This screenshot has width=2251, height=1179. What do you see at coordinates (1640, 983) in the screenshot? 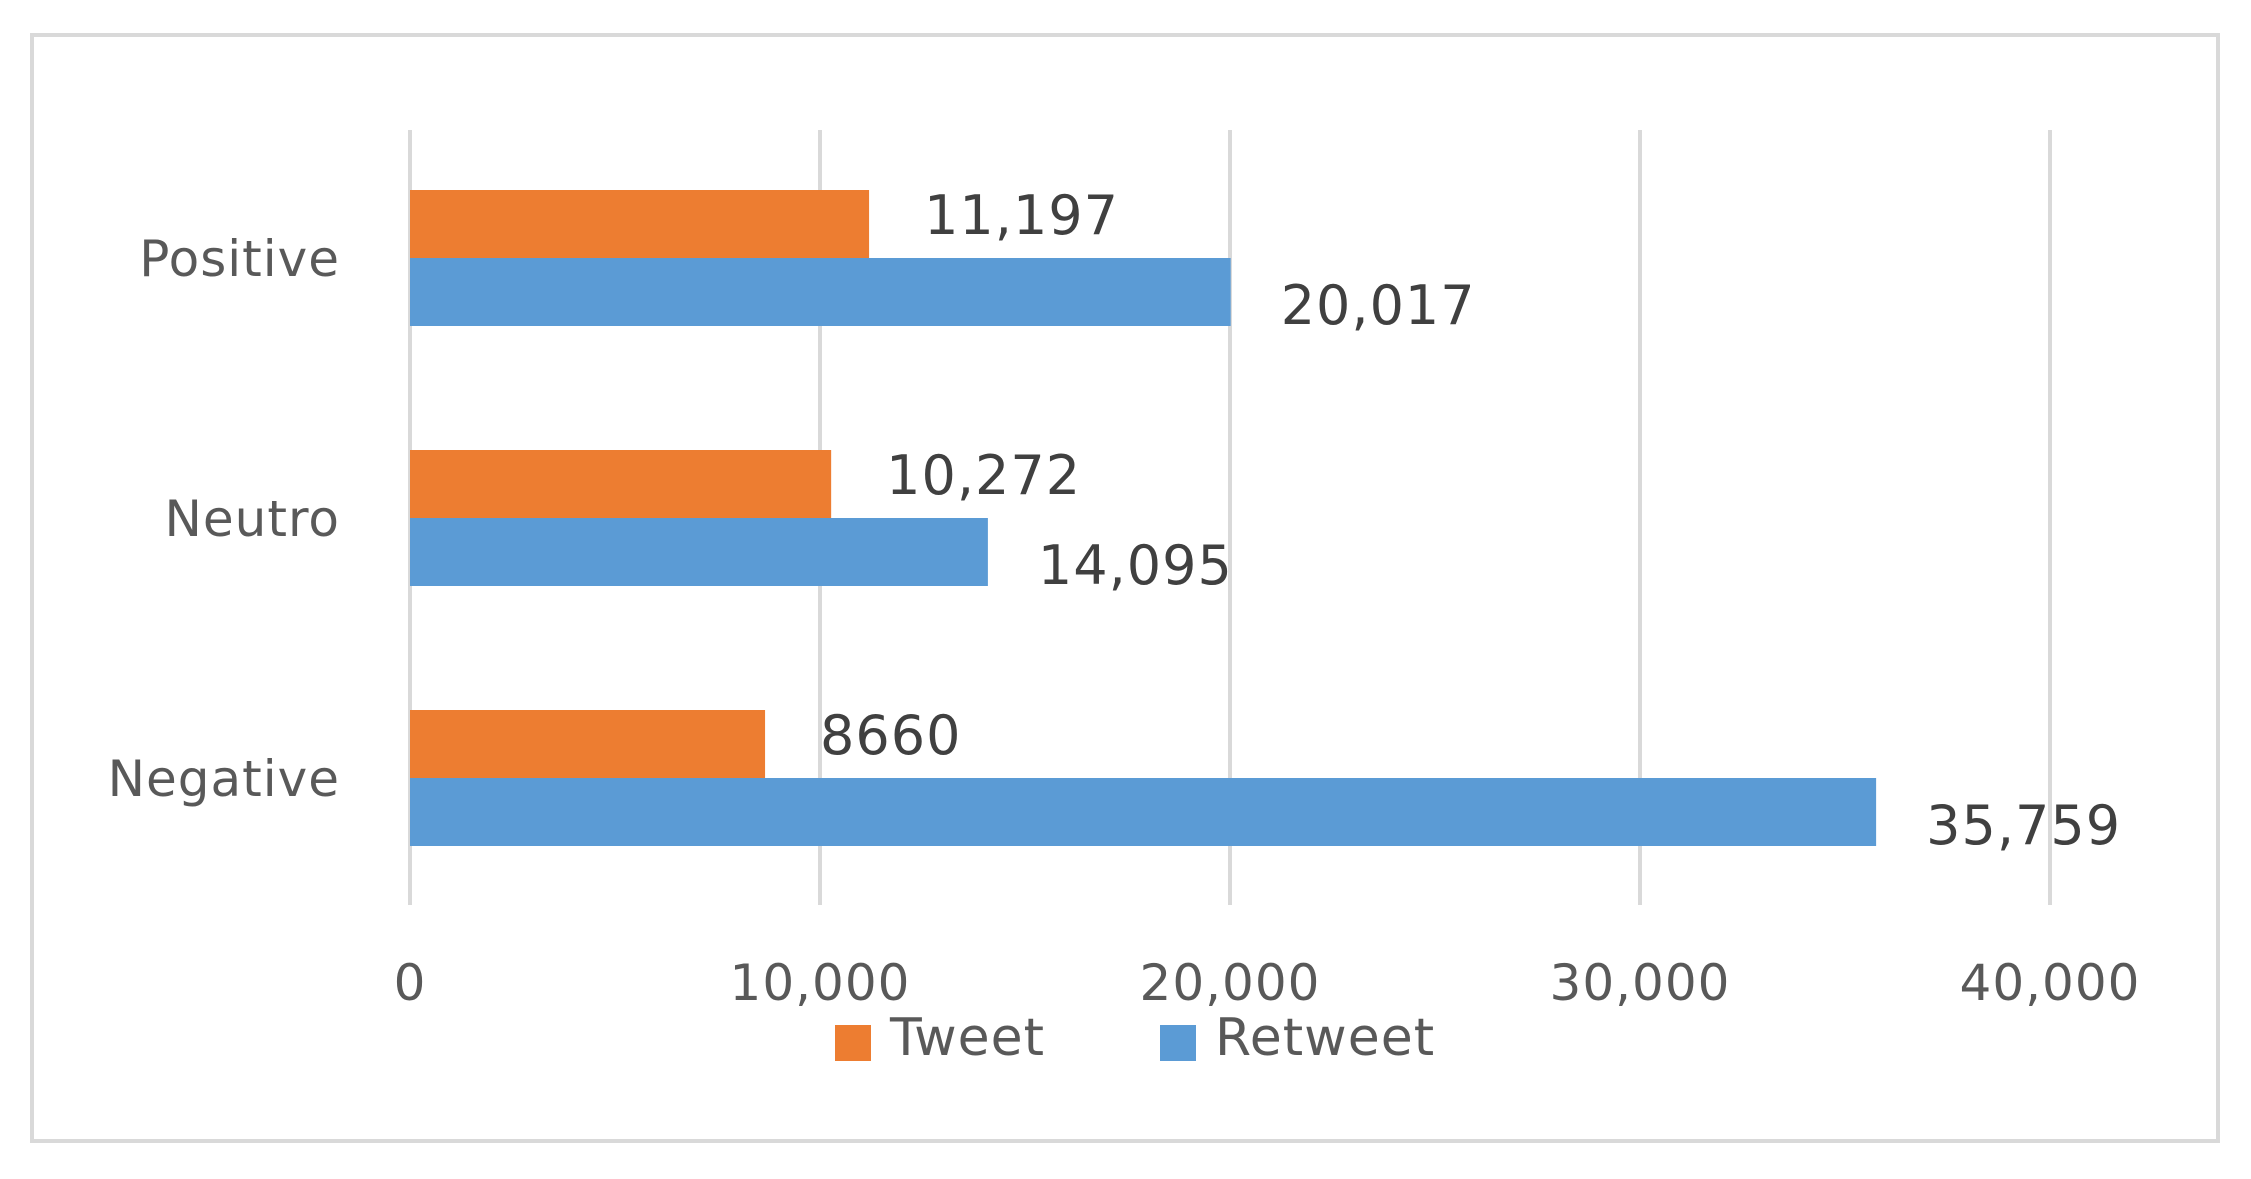
I see `x-tick-label: 30,000` at bounding box center [1640, 983].